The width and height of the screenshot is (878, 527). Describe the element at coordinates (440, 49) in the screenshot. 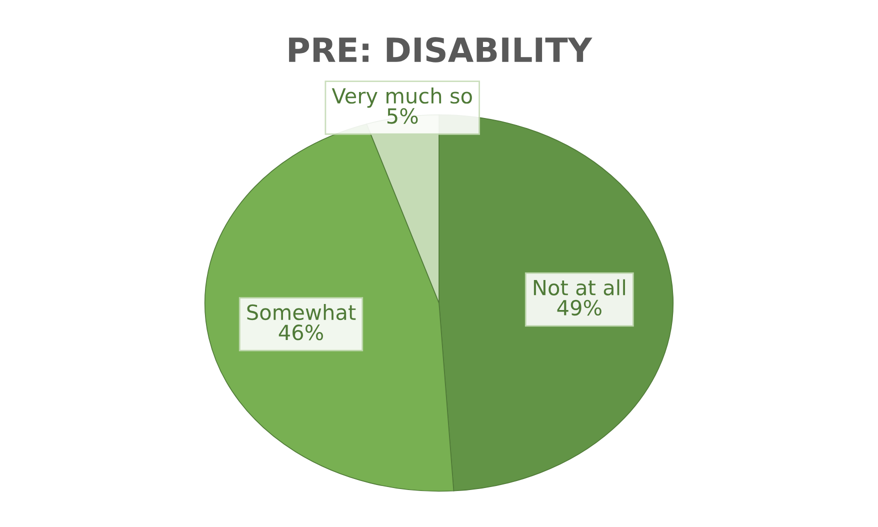

I see `chart-title: PRE: DISABILITY` at that location.